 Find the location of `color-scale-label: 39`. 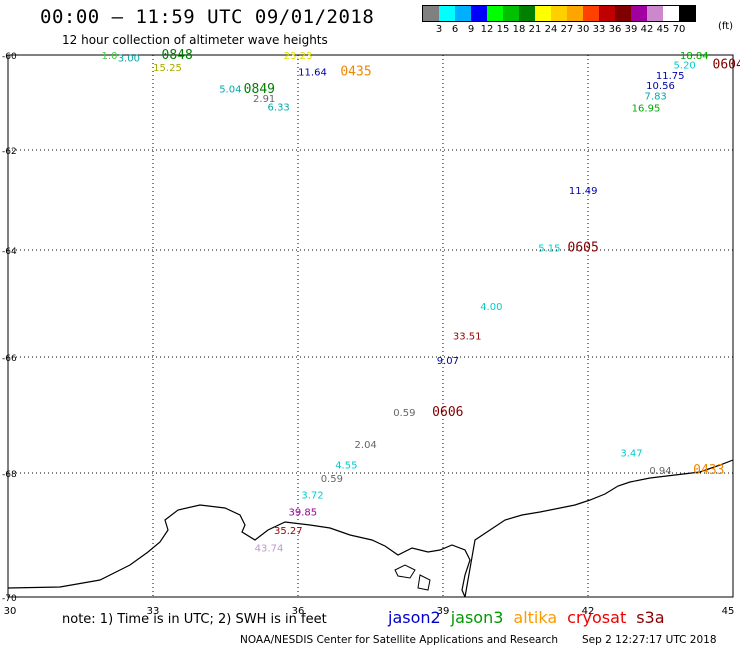

color-scale-label: 39 is located at coordinates (631, 29).